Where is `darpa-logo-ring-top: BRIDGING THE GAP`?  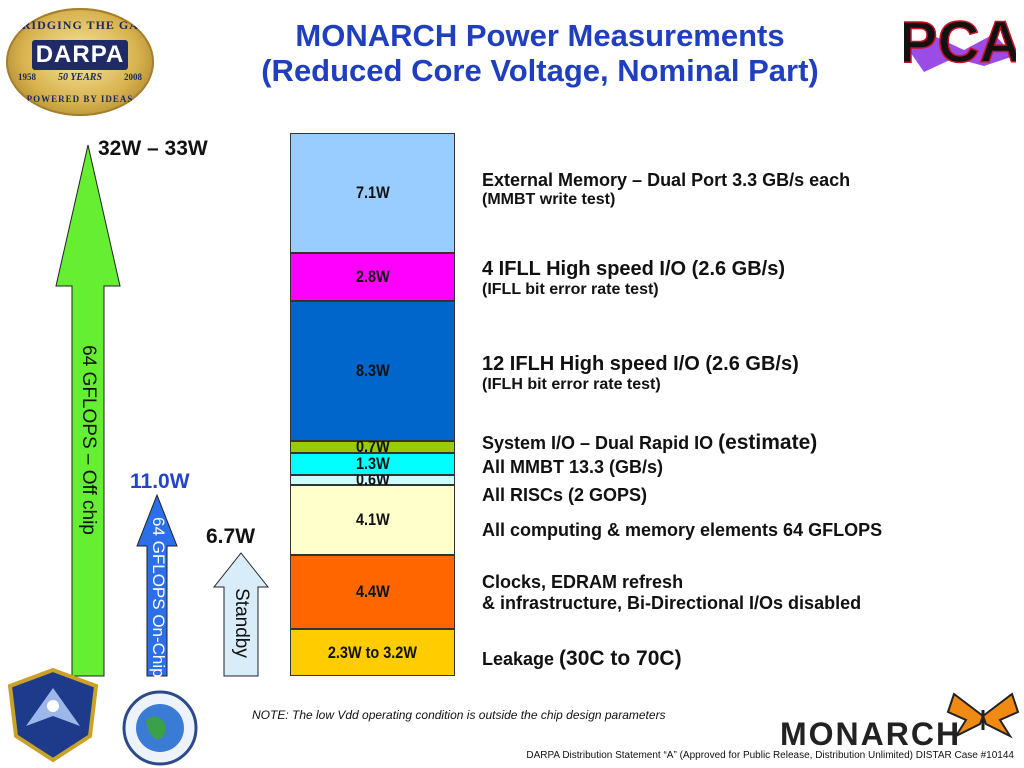 darpa-logo-ring-top: BRIDGING THE GAP is located at coordinates (80, 25).